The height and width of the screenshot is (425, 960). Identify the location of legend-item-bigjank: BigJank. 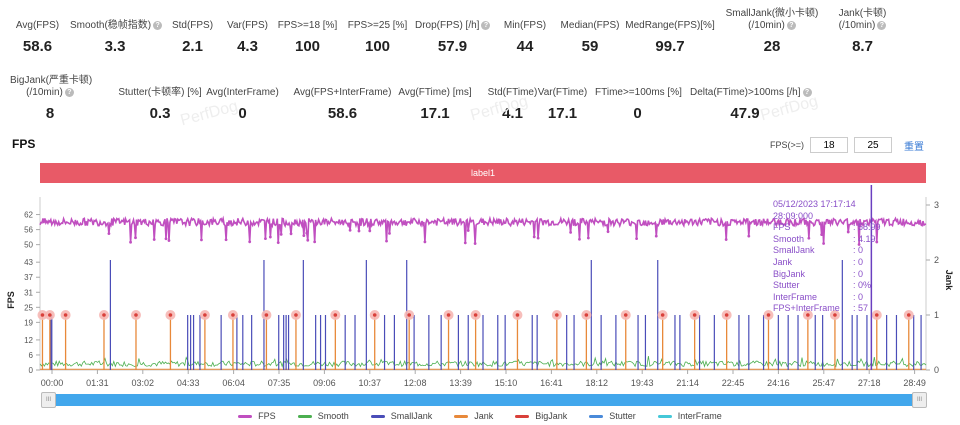
(541, 416).